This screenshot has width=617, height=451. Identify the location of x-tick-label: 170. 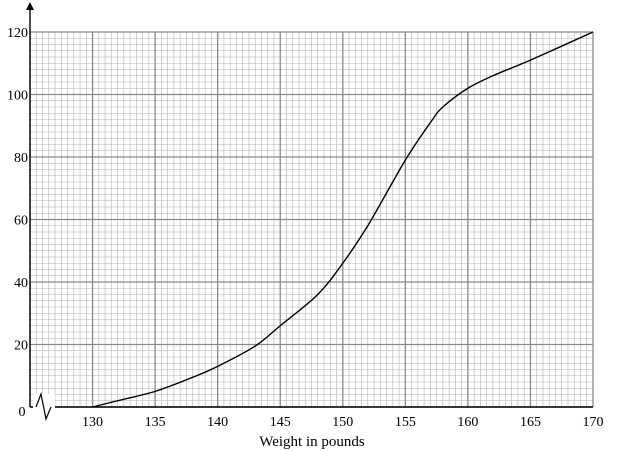
(593, 422).